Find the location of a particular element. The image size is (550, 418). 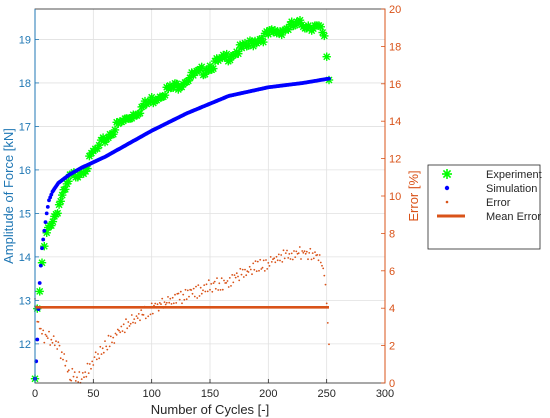

y-right-tick-label: 16 is located at coordinates (395, 85).